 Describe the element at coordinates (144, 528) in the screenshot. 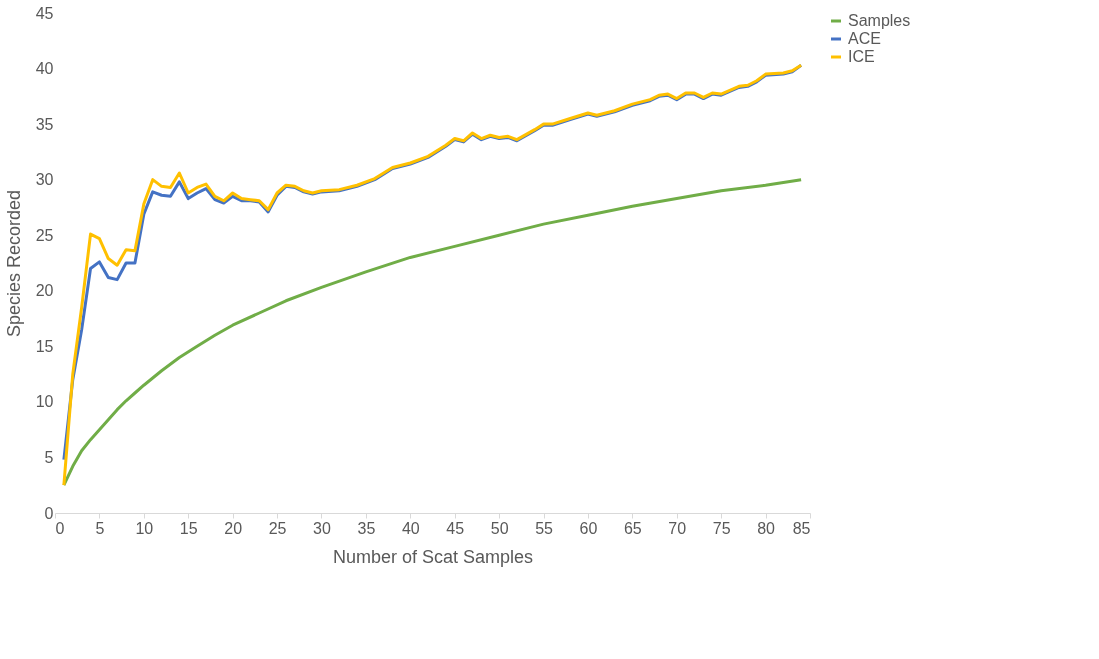

I see `x-tick-label: 10` at that location.